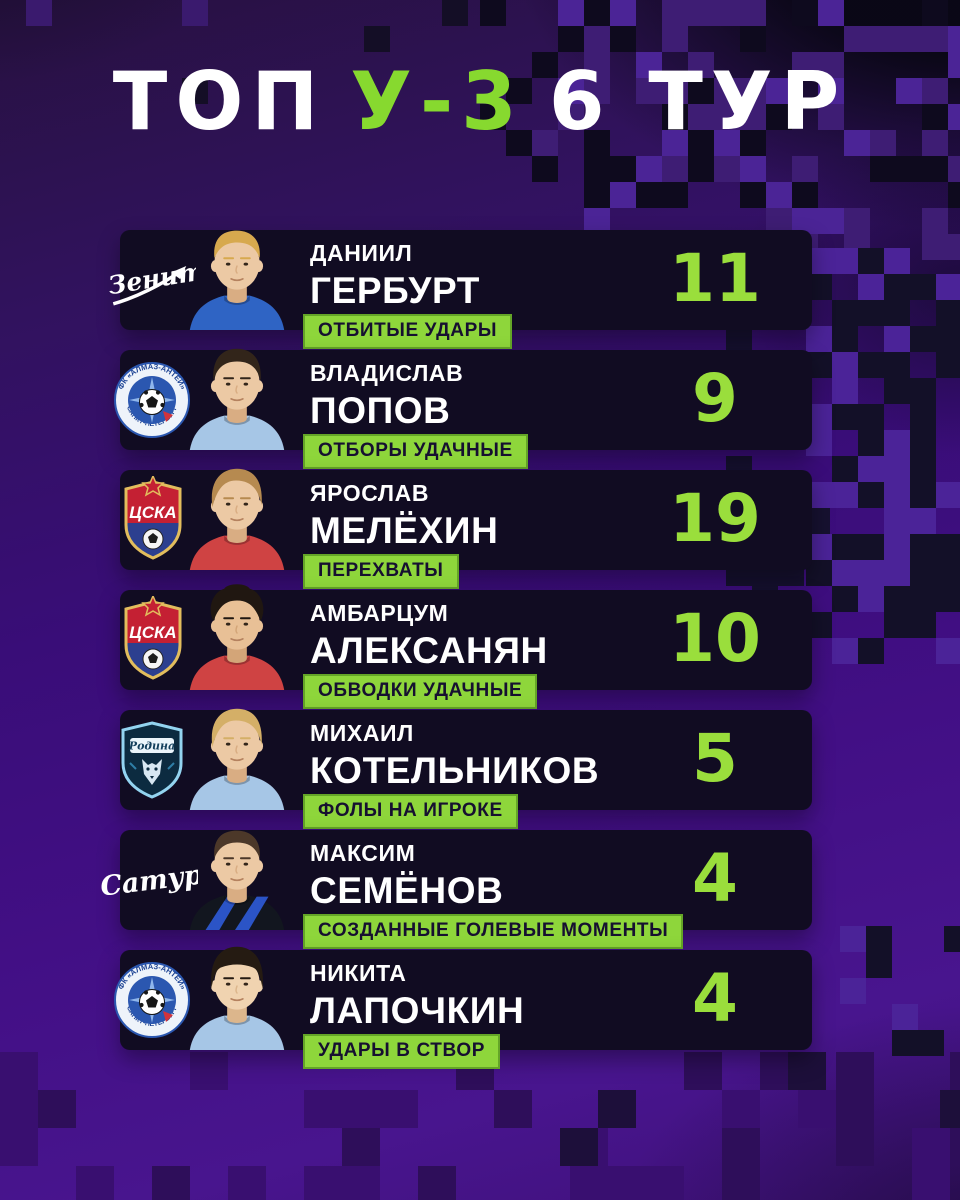 This screenshot has height=1200, width=960. What do you see at coordinates (429, 650) in the screenshot?
I see `player-last-name: АЛЕКСАНЯН` at bounding box center [429, 650].